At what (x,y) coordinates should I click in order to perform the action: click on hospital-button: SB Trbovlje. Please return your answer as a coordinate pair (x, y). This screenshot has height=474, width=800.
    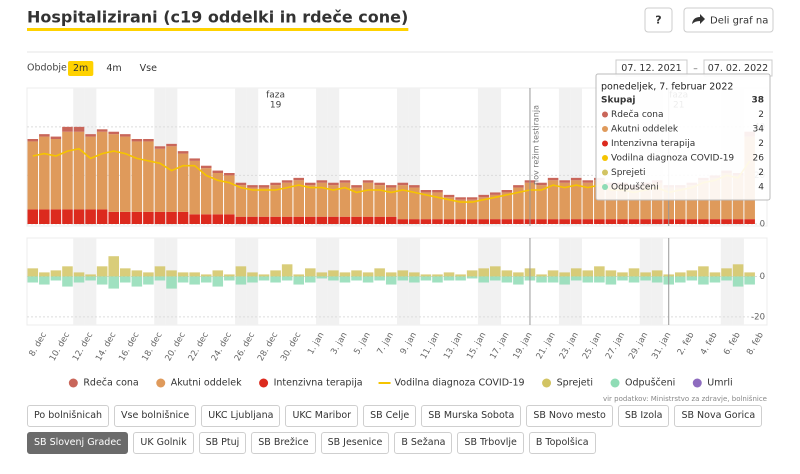
    Looking at the image, I should click on (490, 443).